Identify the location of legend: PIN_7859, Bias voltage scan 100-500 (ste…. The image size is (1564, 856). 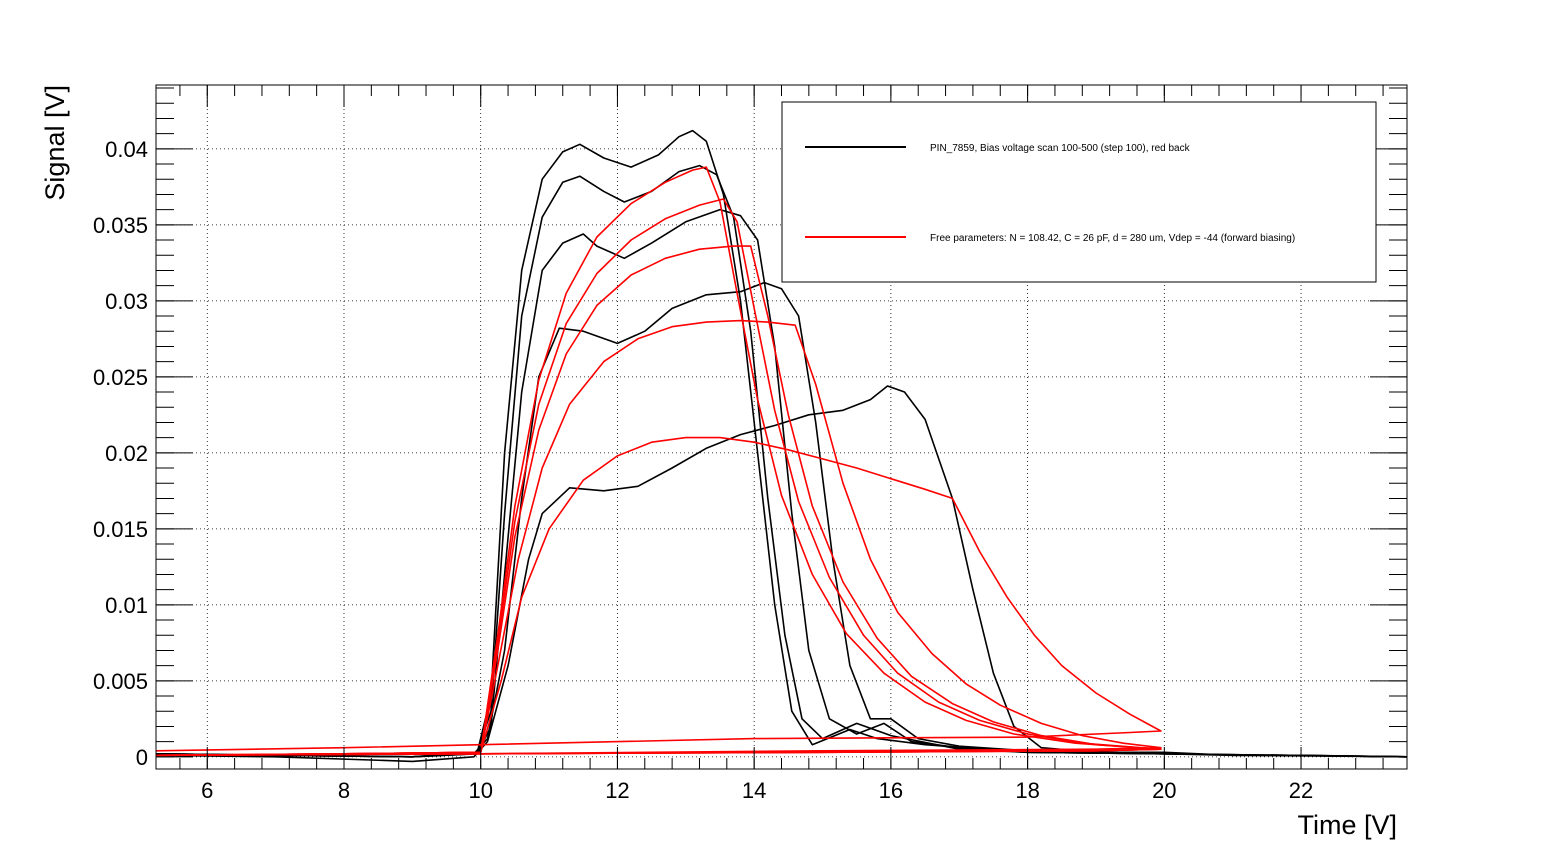
(1079, 192).